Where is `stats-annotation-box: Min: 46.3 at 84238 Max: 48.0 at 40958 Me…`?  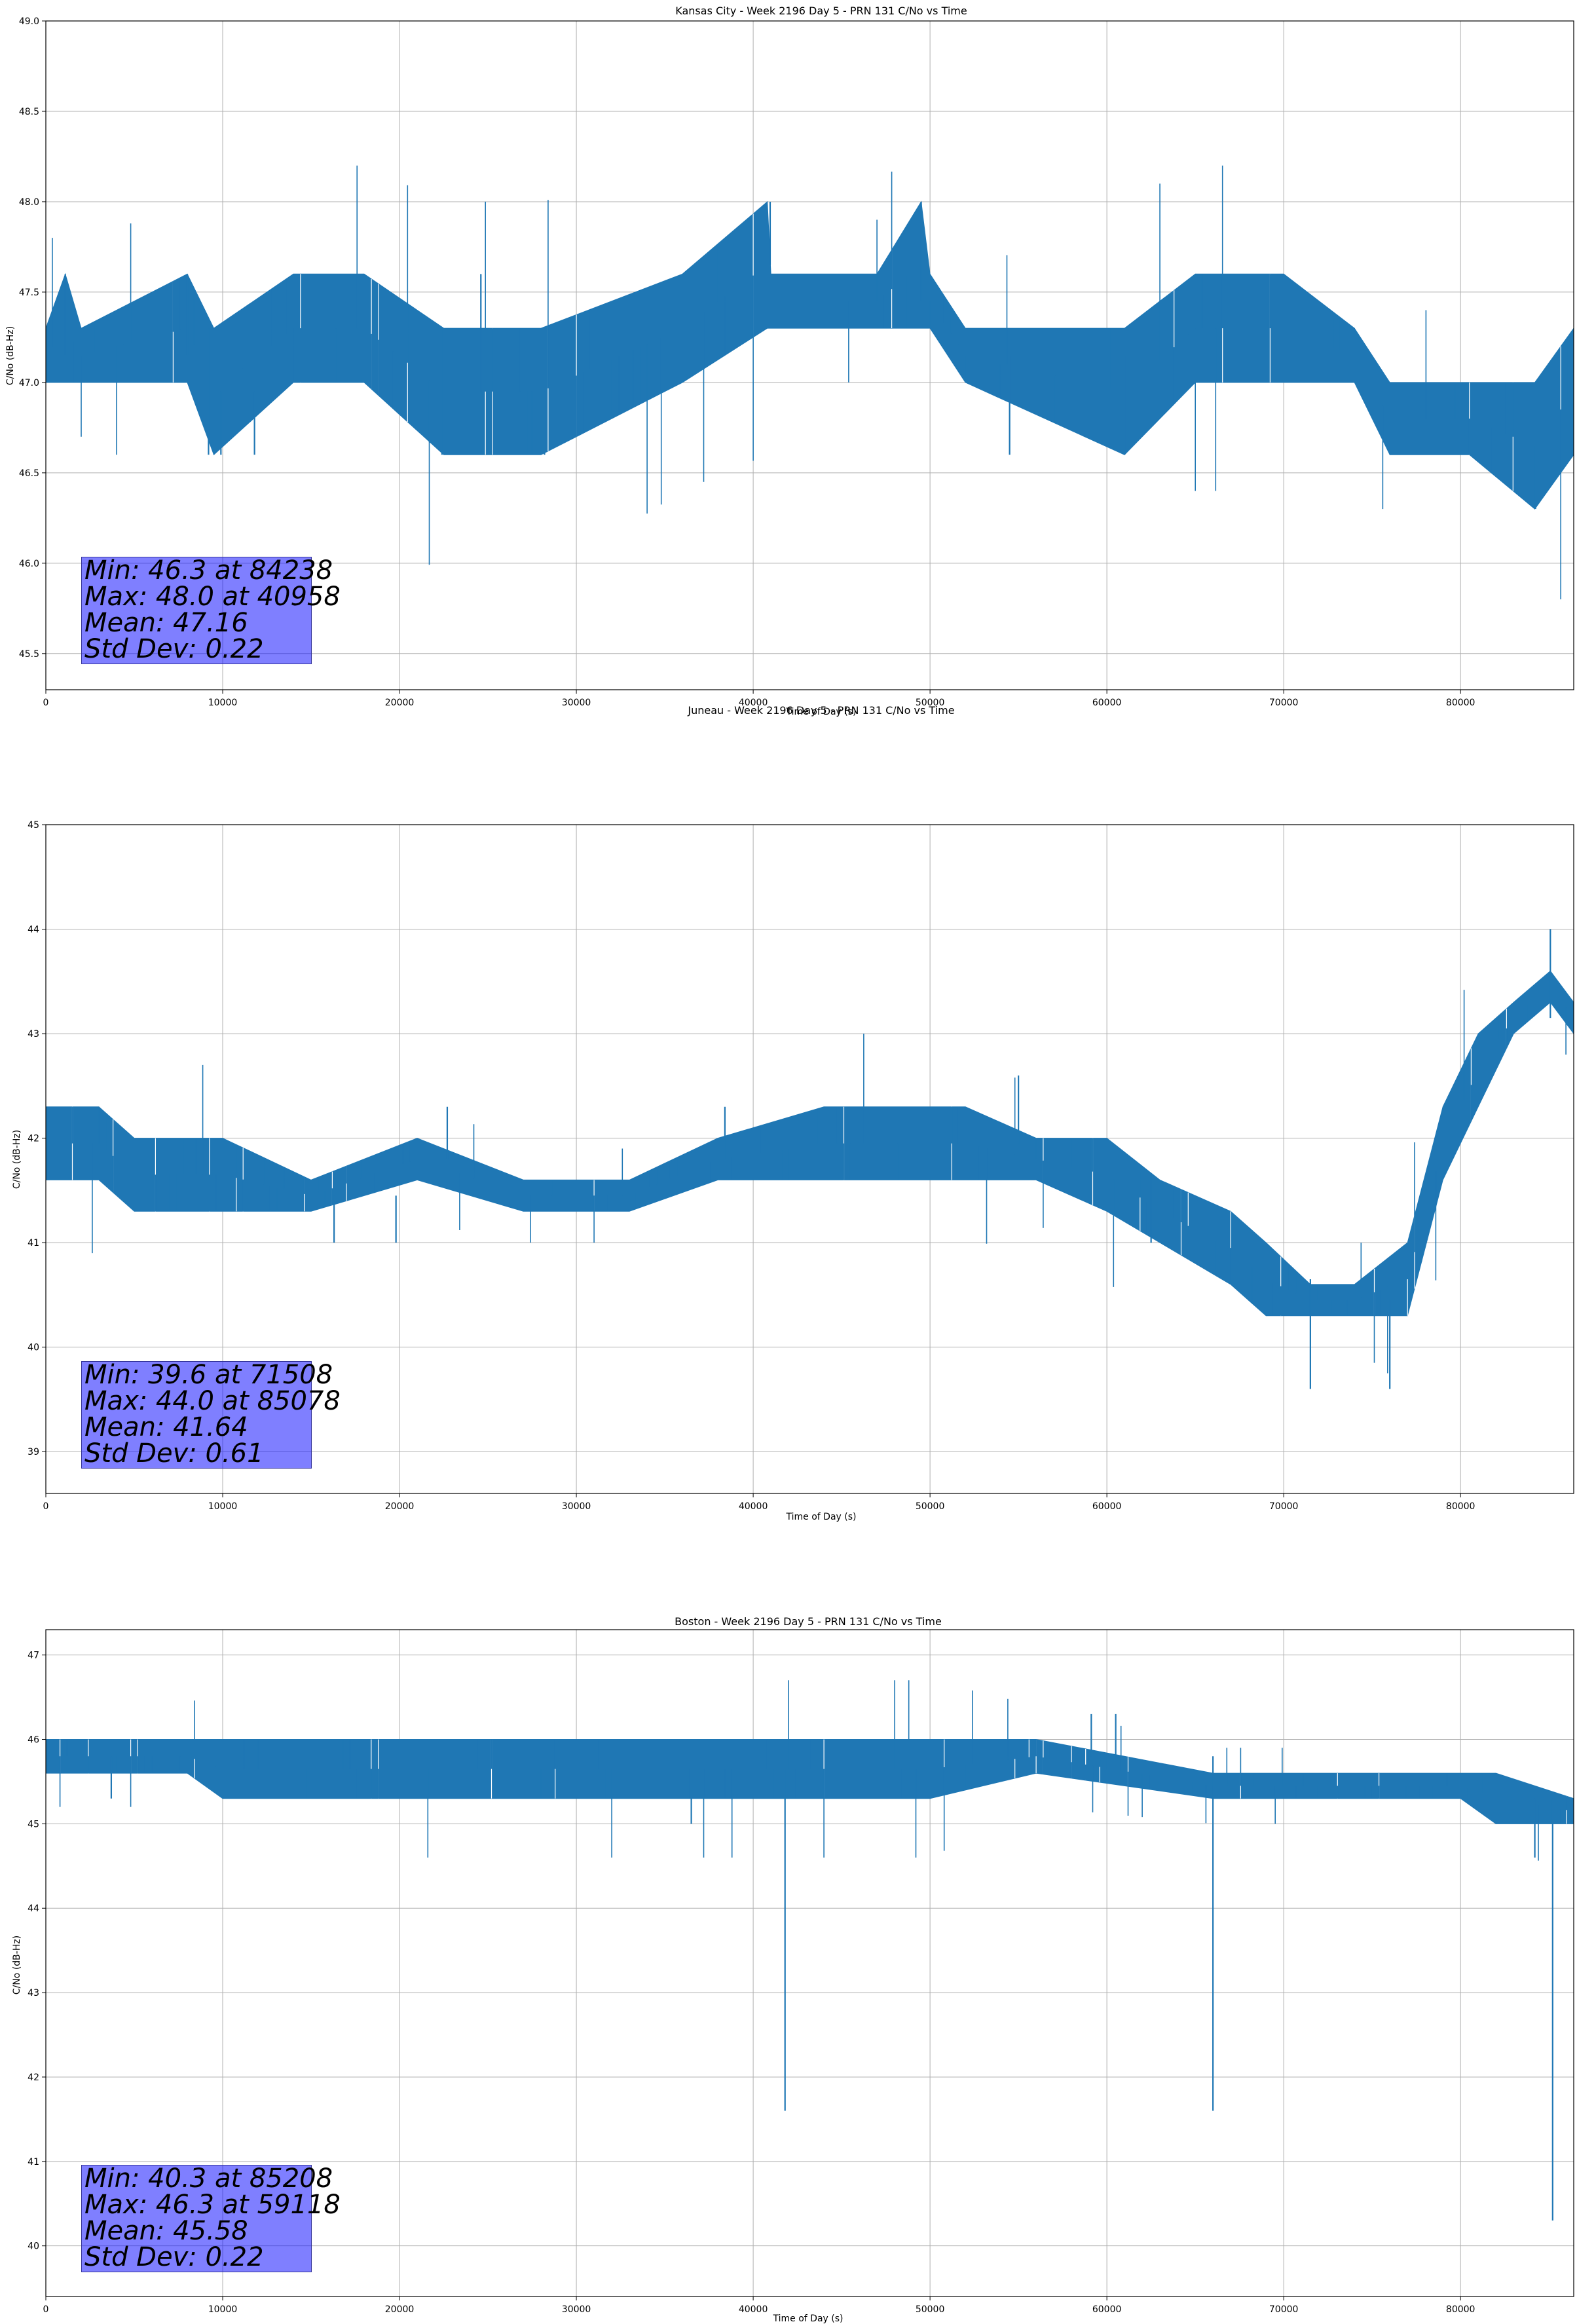 stats-annotation-box: Min: 46.3 at 84238 Max: 48.0 at 40958 Me… is located at coordinates (211, 609).